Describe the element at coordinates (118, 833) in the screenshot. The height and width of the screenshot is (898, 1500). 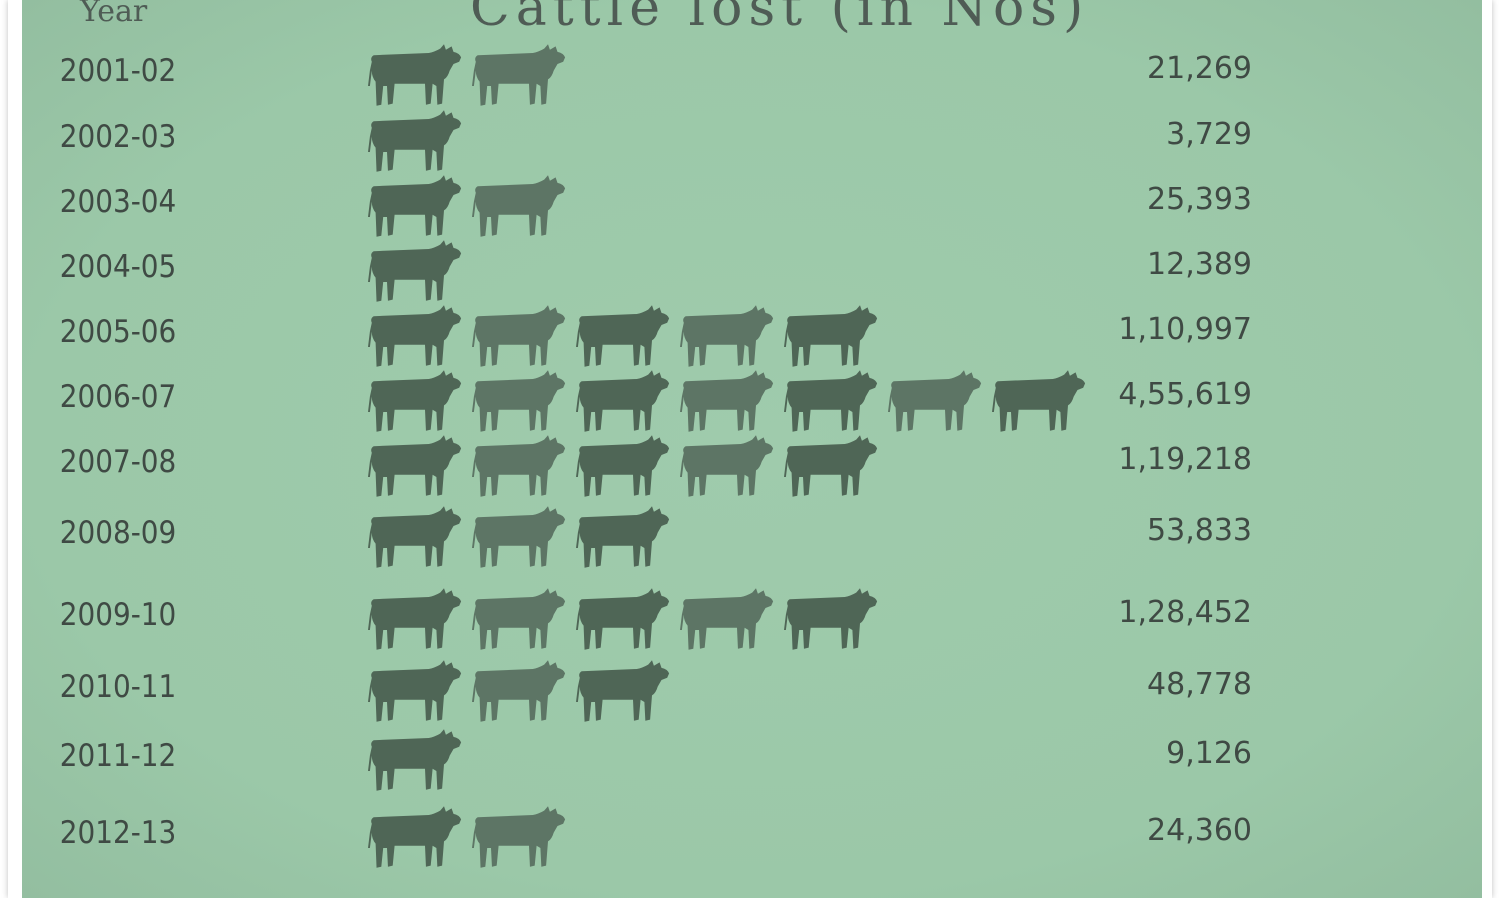
I see `year-label: 2012-13` at that location.